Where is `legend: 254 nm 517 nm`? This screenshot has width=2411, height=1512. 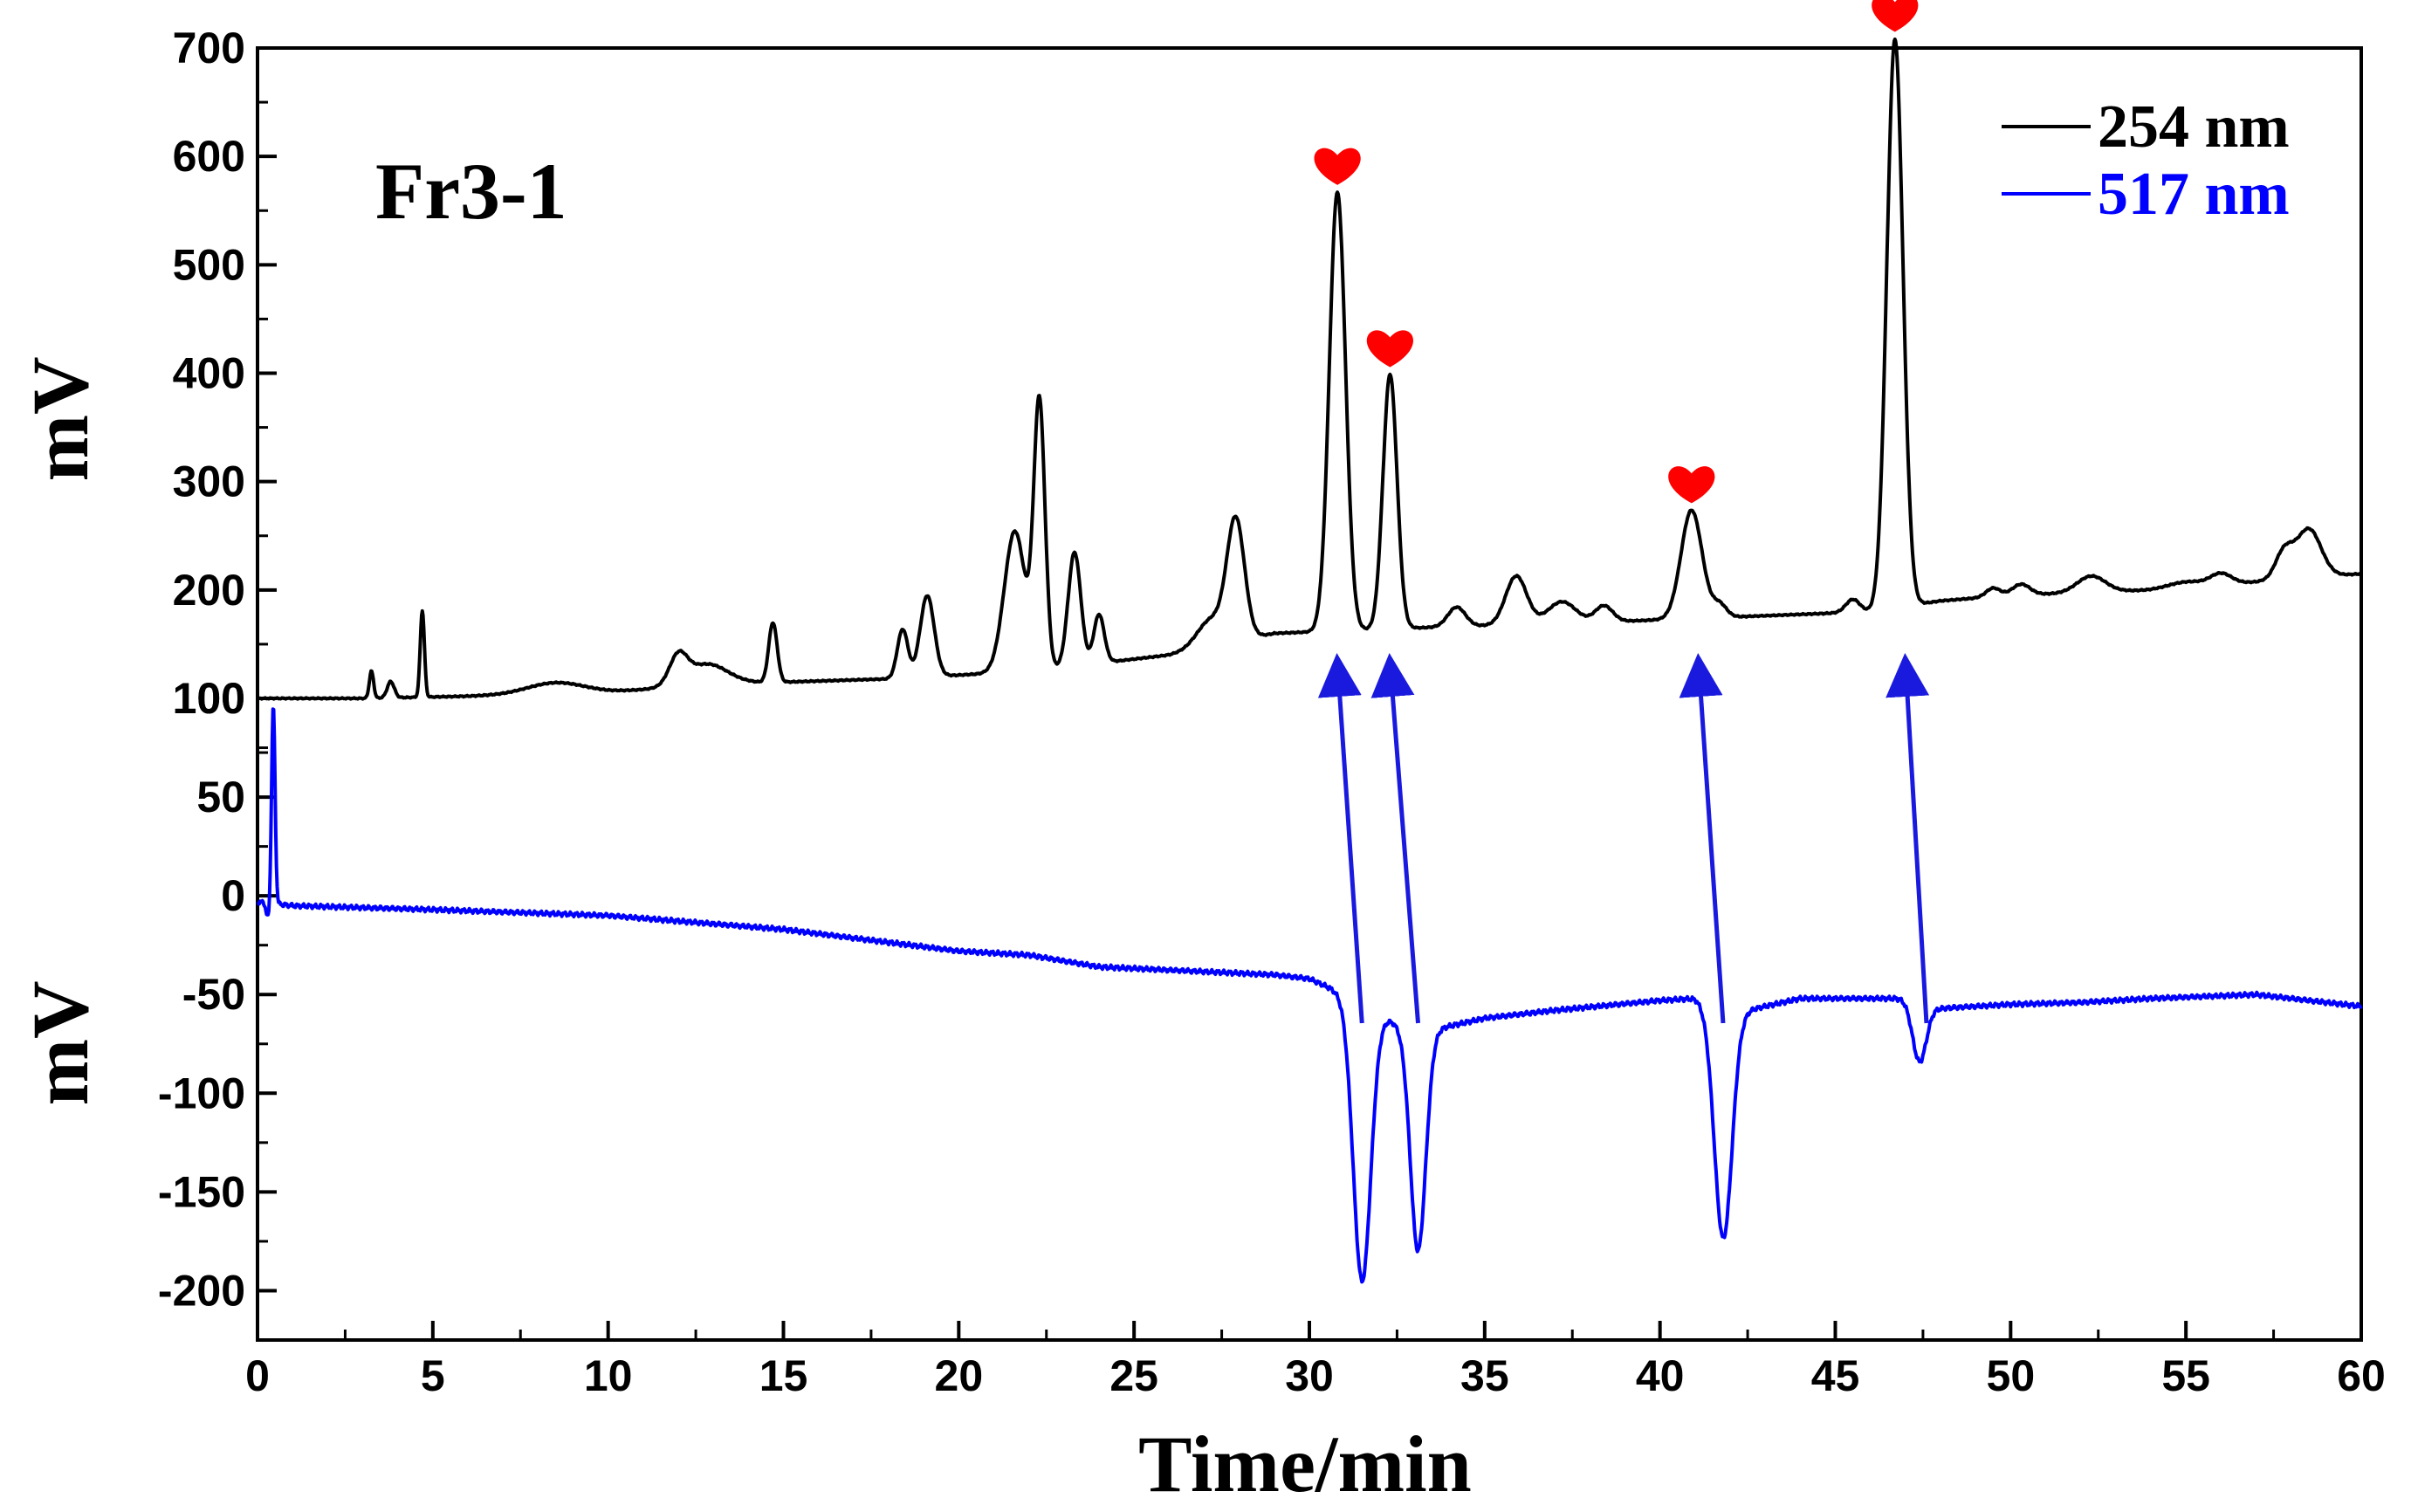 legend: 254 nm 517 nm is located at coordinates (2146, 160).